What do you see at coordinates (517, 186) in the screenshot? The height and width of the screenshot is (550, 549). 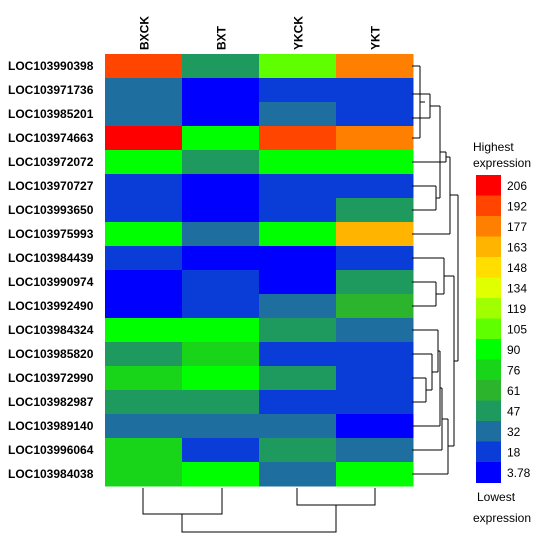 I see `legend-tick-label: 206` at bounding box center [517, 186].